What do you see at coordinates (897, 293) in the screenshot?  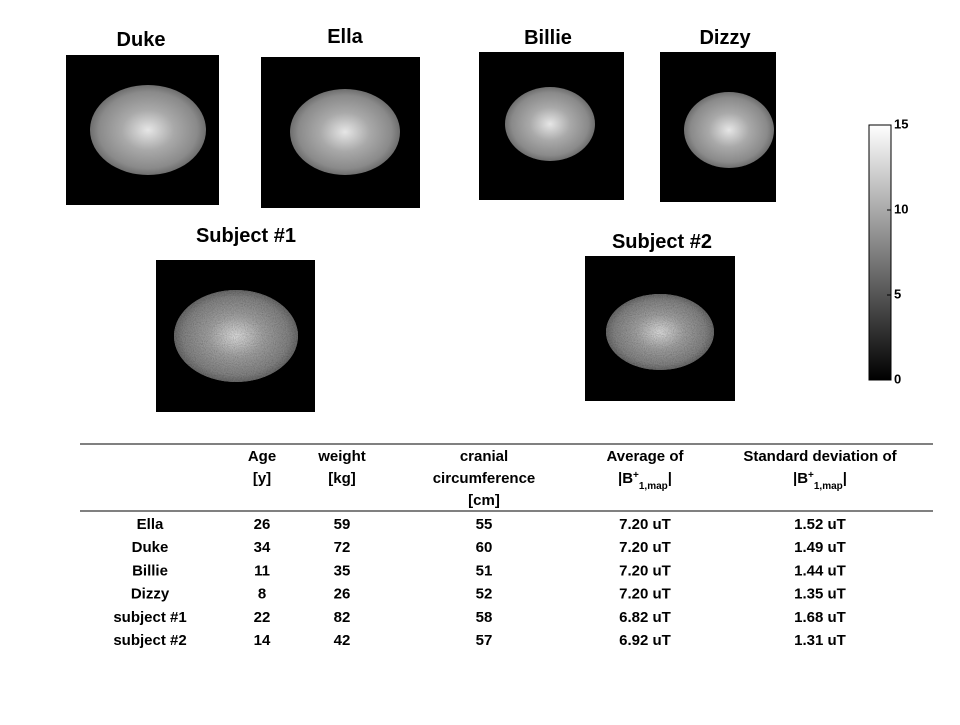 I see `colorbar-tick-label: 5` at bounding box center [897, 293].